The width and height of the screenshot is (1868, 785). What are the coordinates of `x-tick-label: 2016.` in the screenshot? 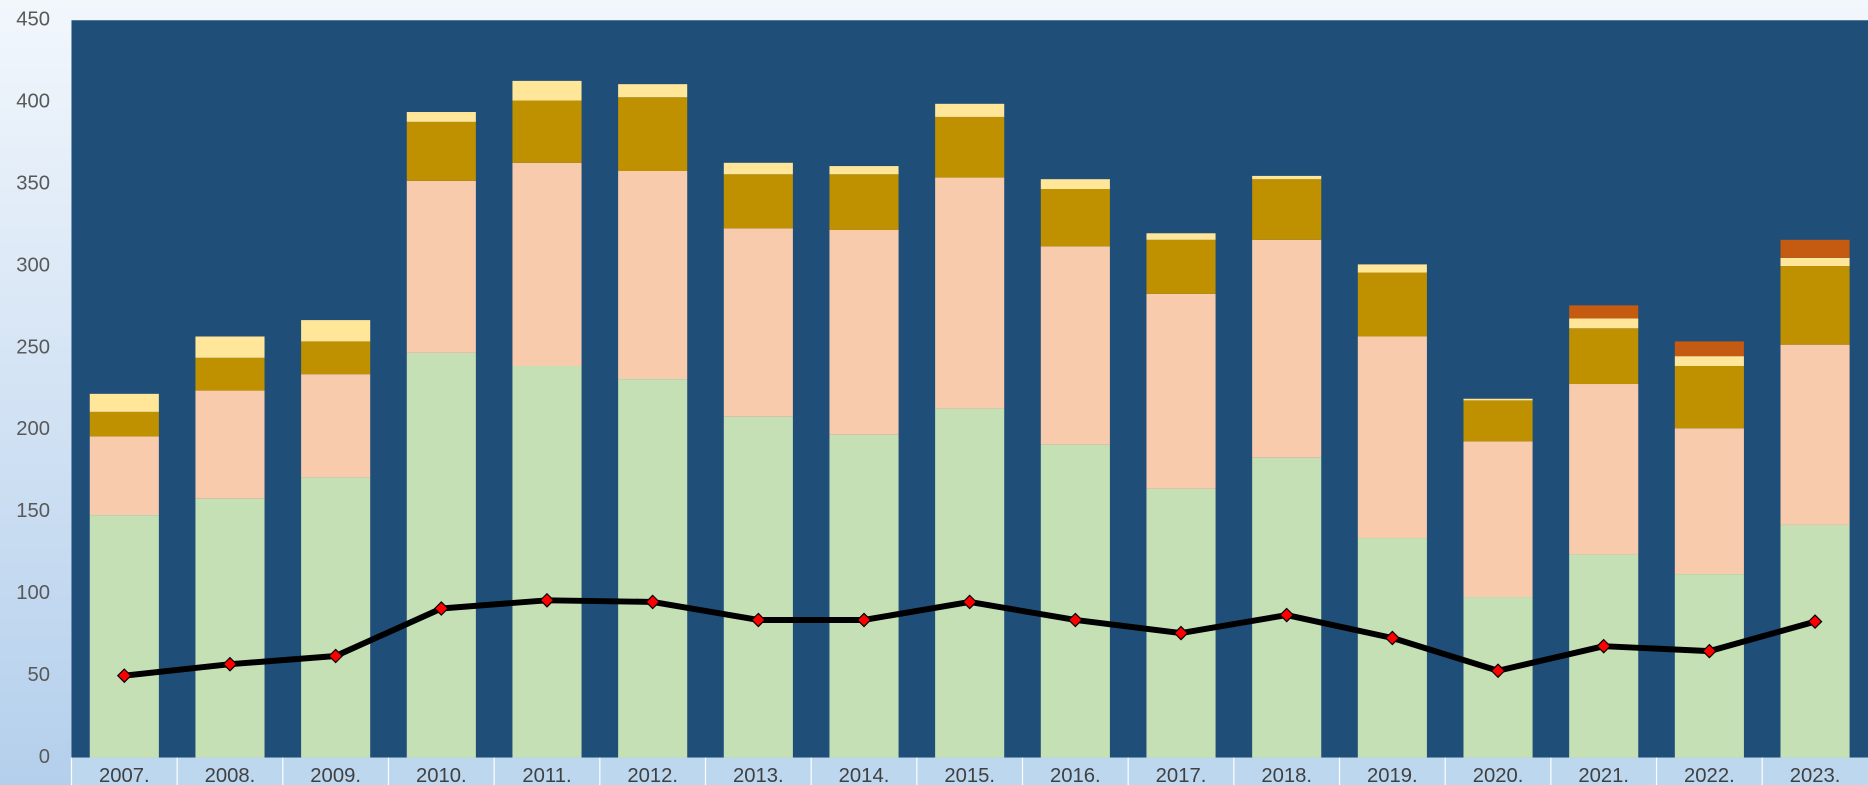 It's located at (1075, 775).